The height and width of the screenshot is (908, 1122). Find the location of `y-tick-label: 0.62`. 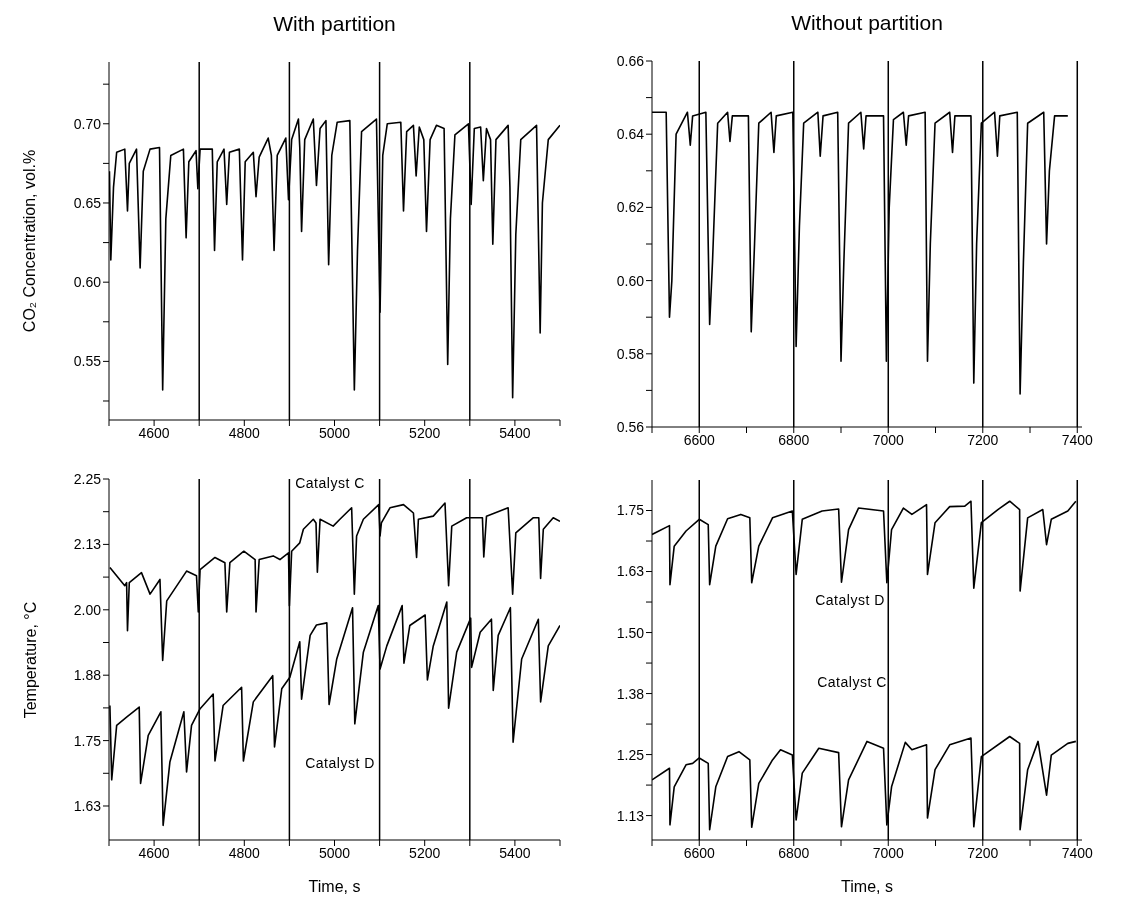

y-tick-label: 0.62 is located at coordinates (630, 207).